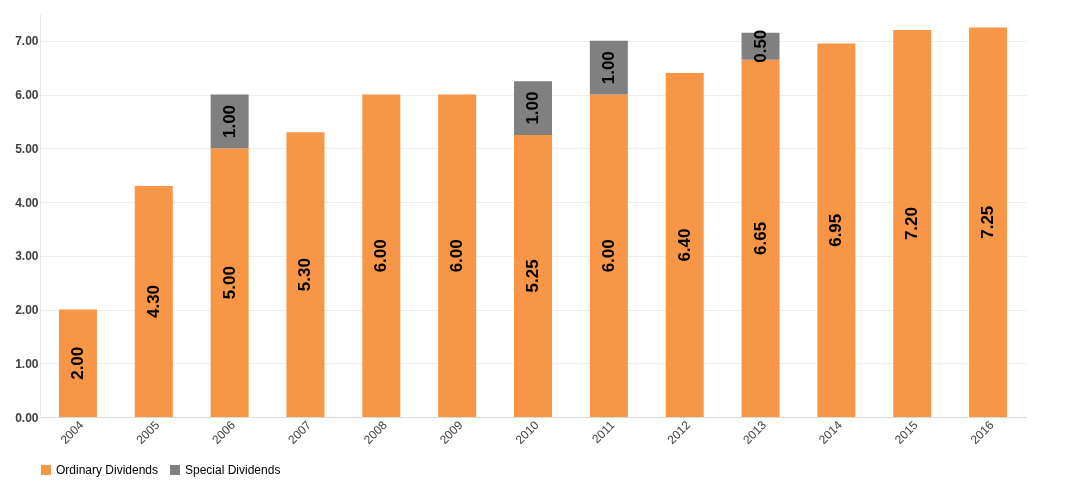  I want to click on data-label: 5.30, so click(305, 275).